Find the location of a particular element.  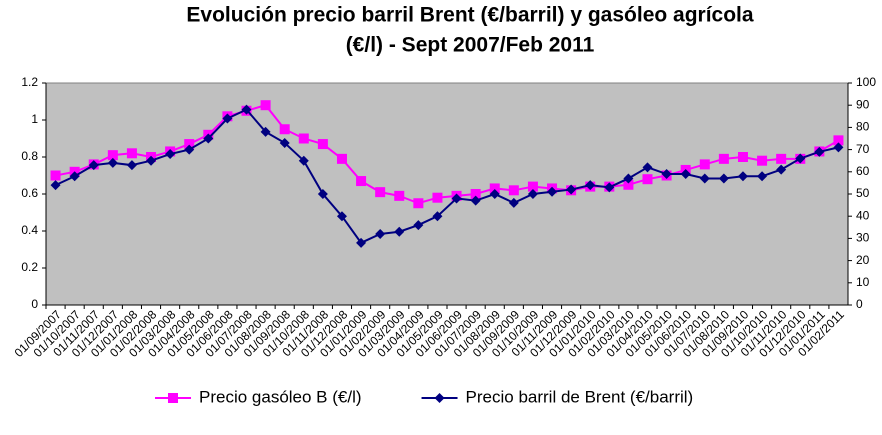

y2-tick-label: 90 is located at coordinates (863, 104).